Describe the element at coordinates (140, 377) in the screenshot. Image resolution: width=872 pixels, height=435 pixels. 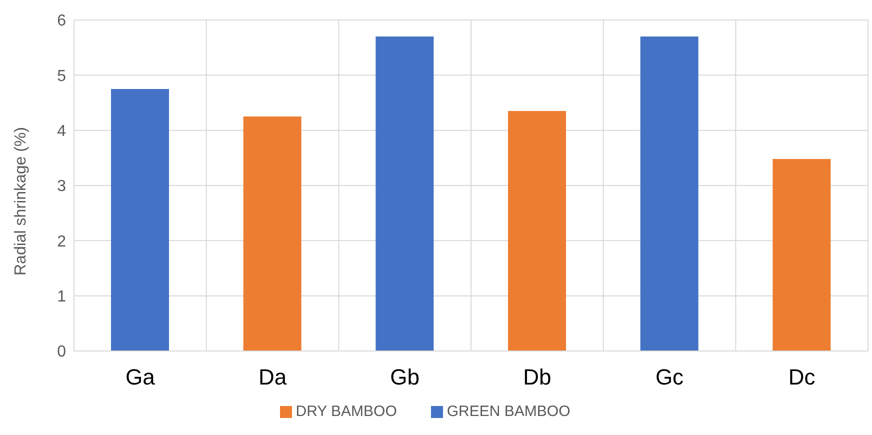
I see `x-tick-label: Ga` at that location.